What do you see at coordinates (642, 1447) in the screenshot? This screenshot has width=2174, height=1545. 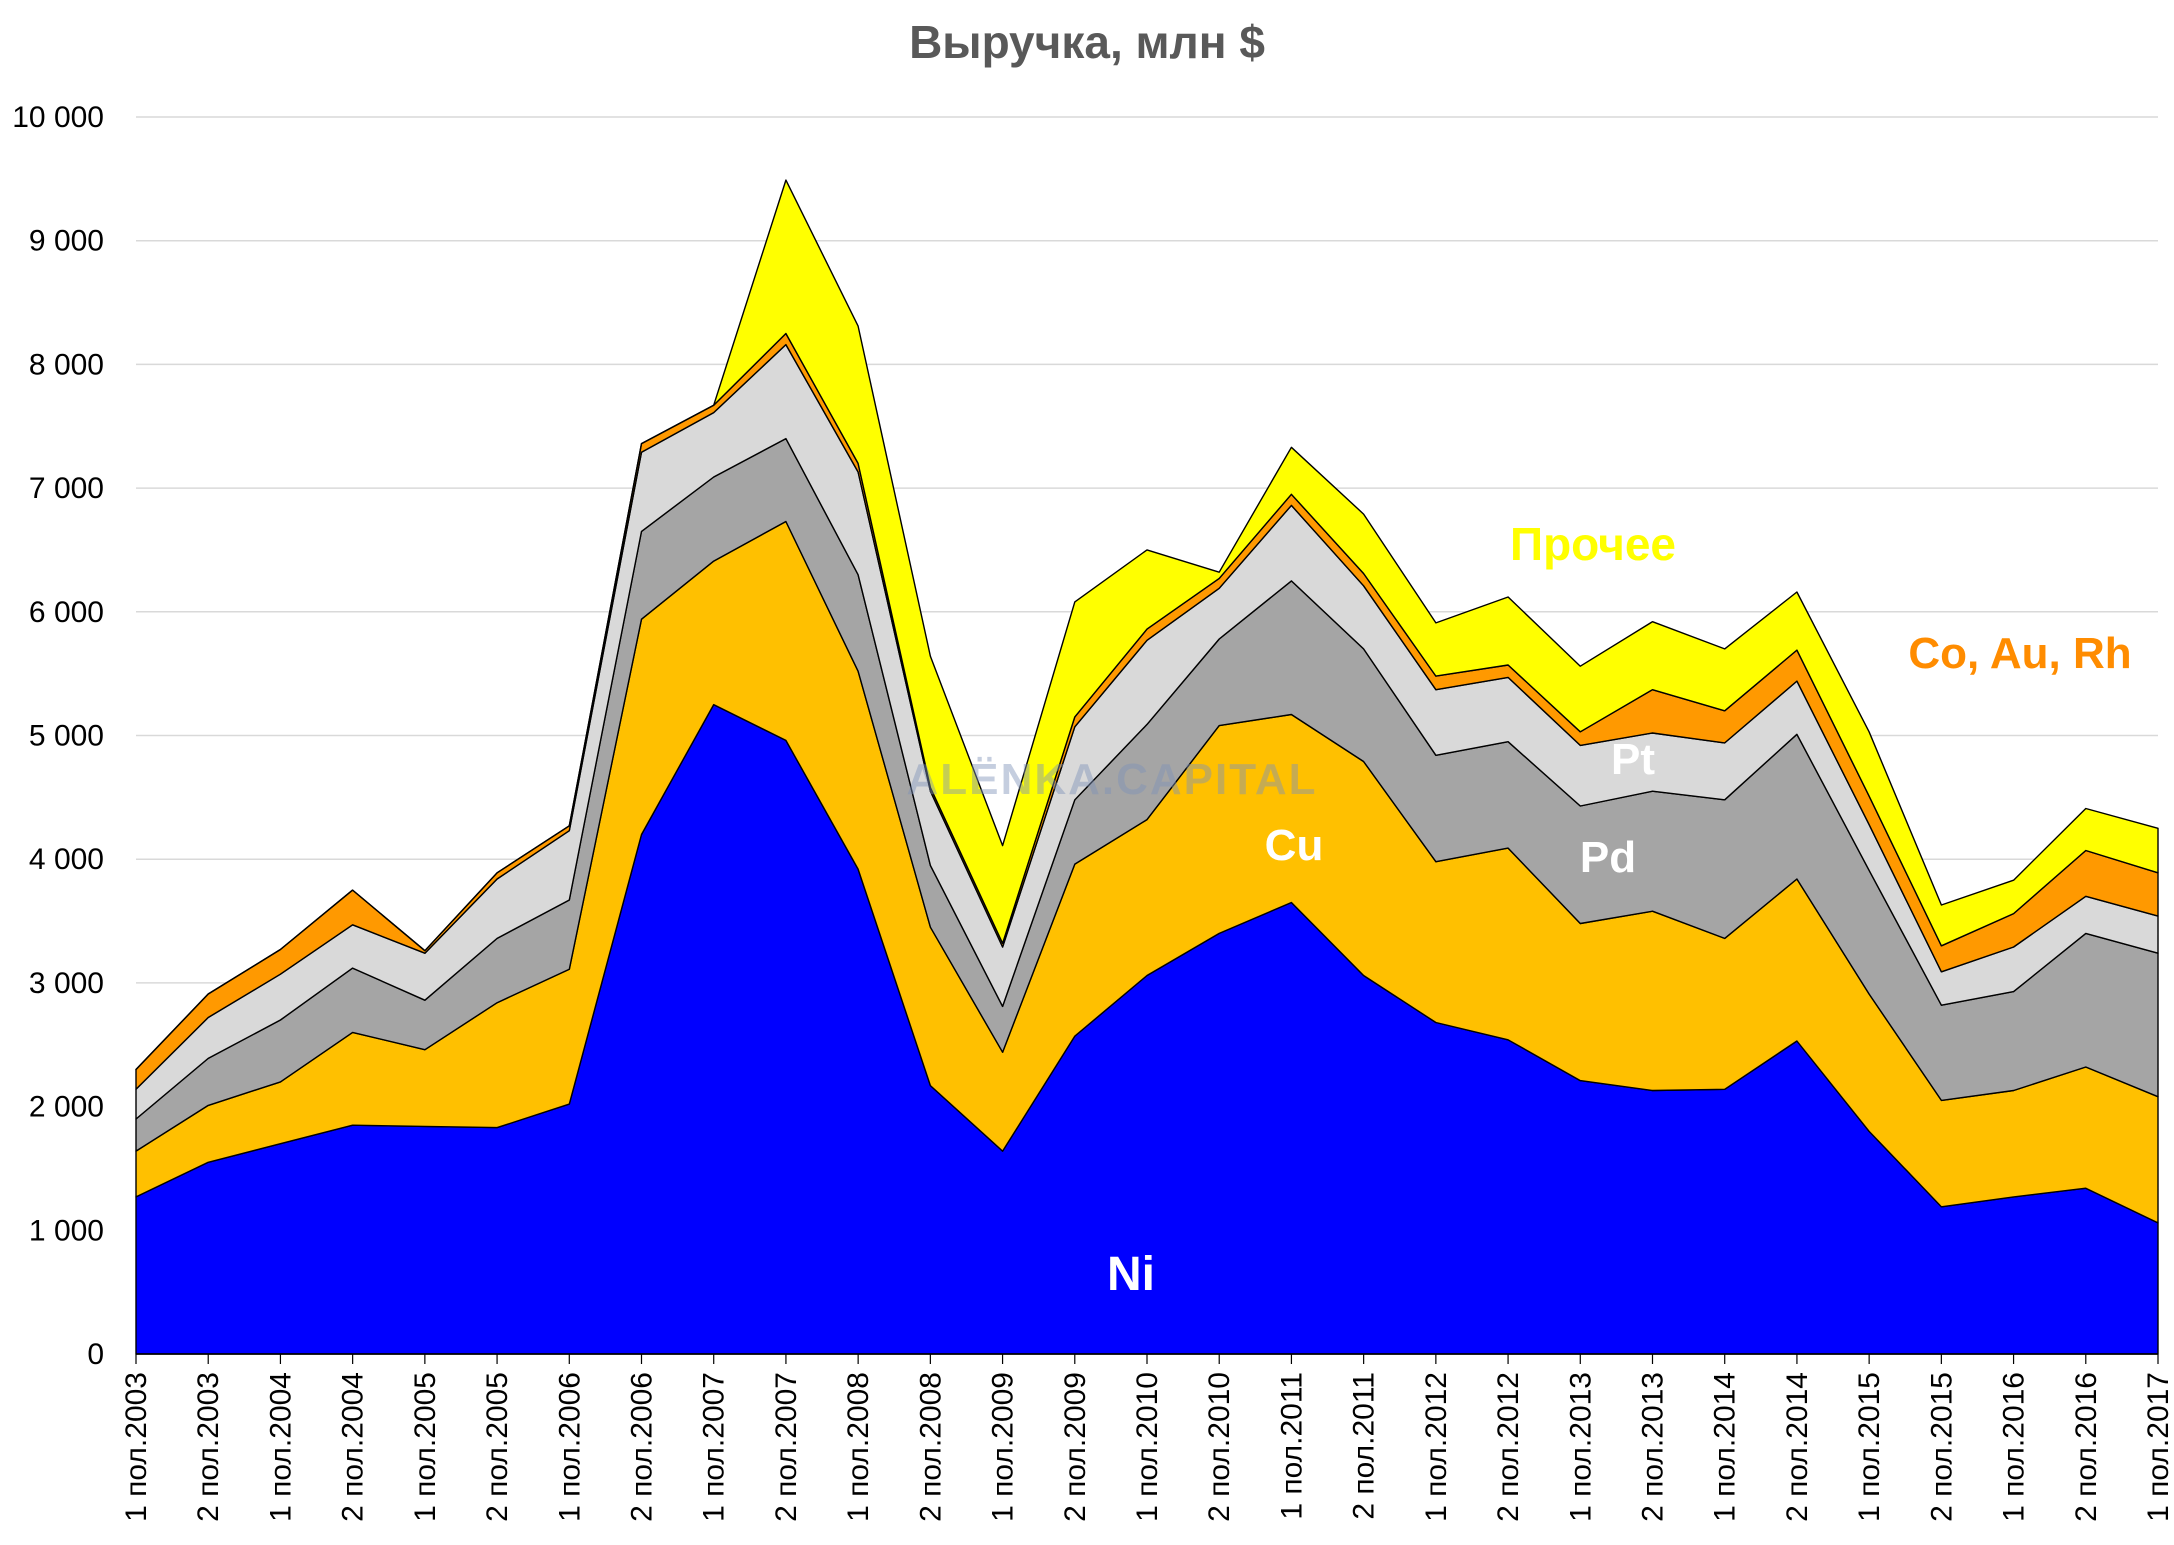 I see `x-tick-label: 2 пол.2006` at bounding box center [642, 1447].